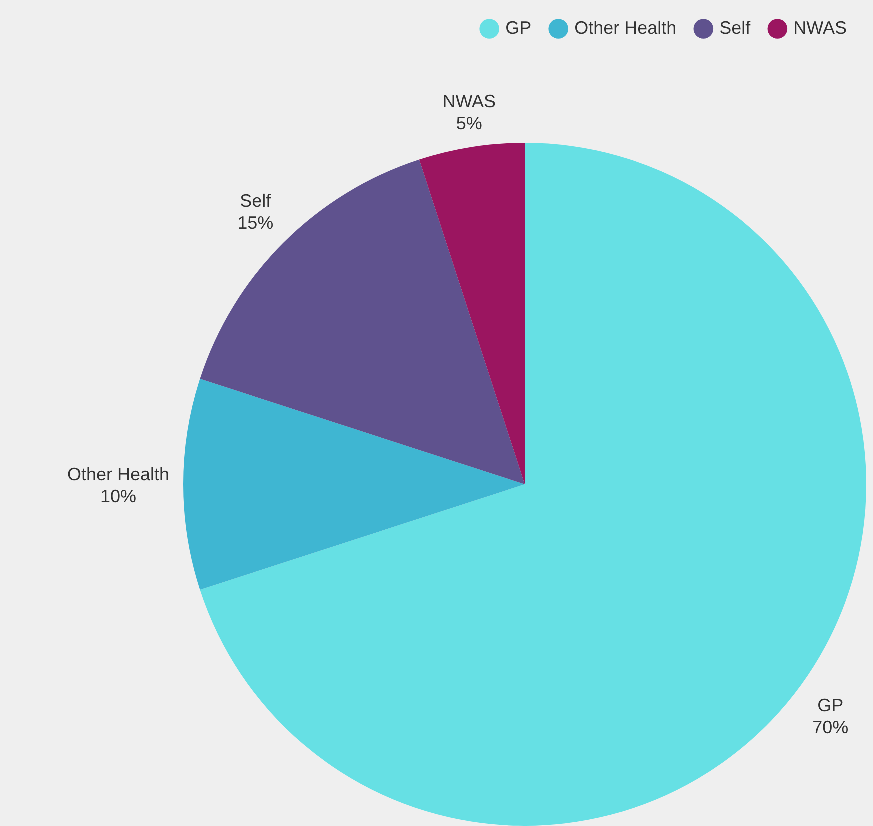  Describe the element at coordinates (256, 201) in the screenshot. I see `slice-label: Self` at that location.